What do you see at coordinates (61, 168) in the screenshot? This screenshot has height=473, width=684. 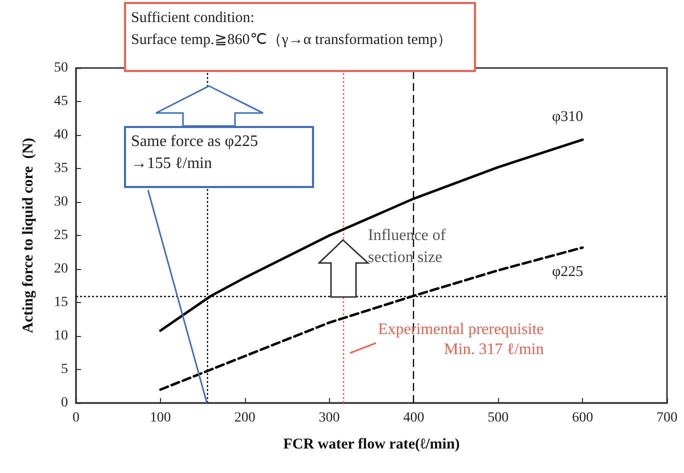 I see `y-tick-label: 35` at bounding box center [61, 168].